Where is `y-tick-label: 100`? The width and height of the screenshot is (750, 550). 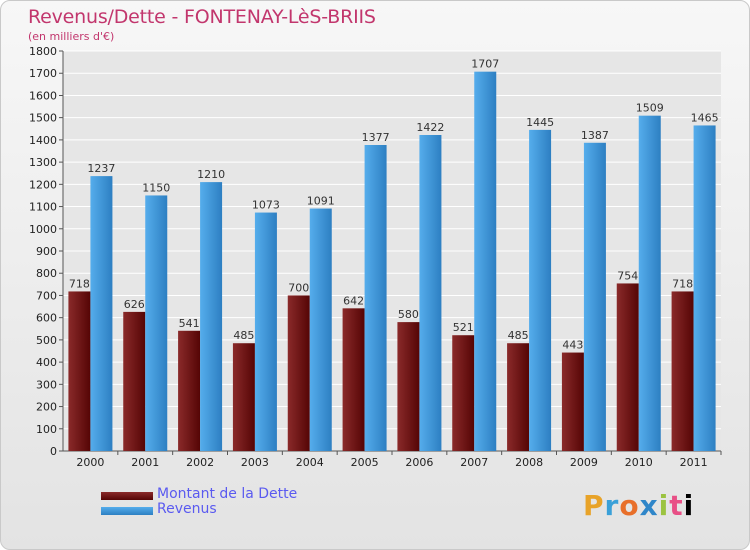 y-tick-label: 100 is located at coordinates (46, 429).